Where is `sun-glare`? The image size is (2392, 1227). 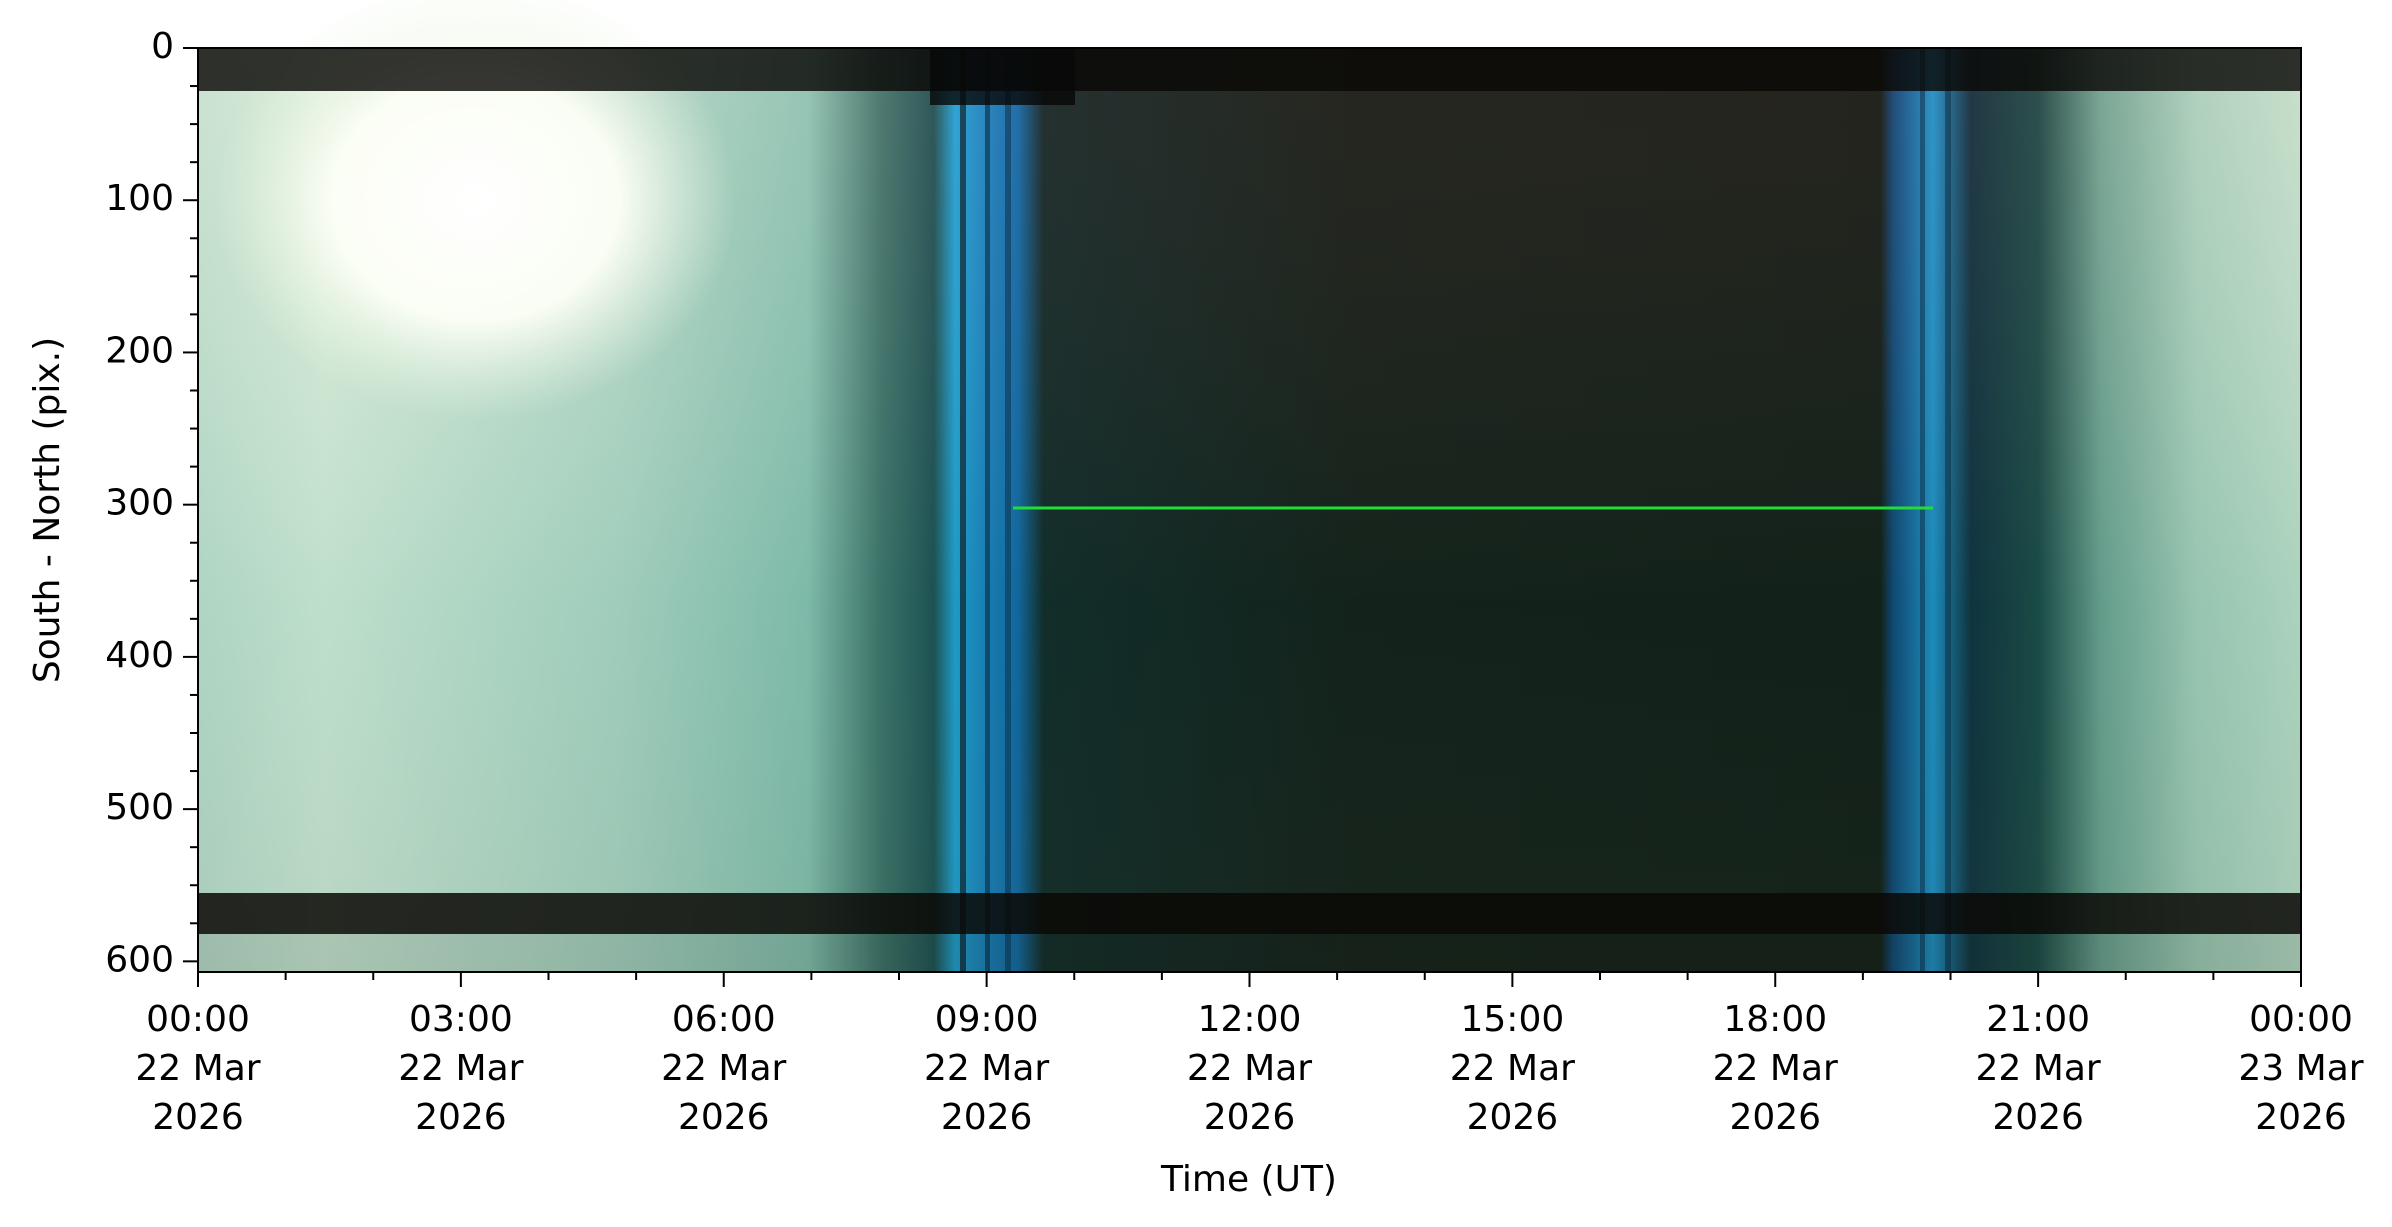
sun-glare is located at coordinates (476, 210).